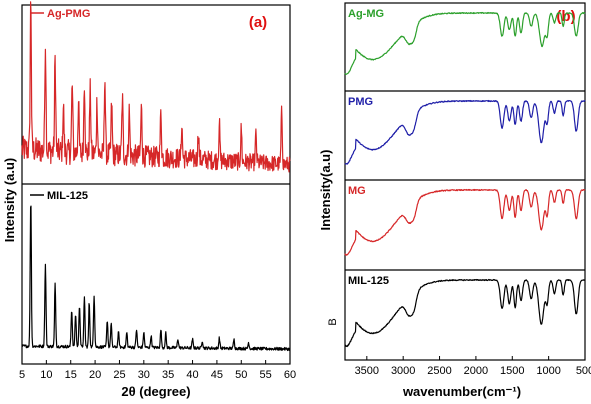  I want to click on panel-a-x-tick-label: 50, so click(241, 375).